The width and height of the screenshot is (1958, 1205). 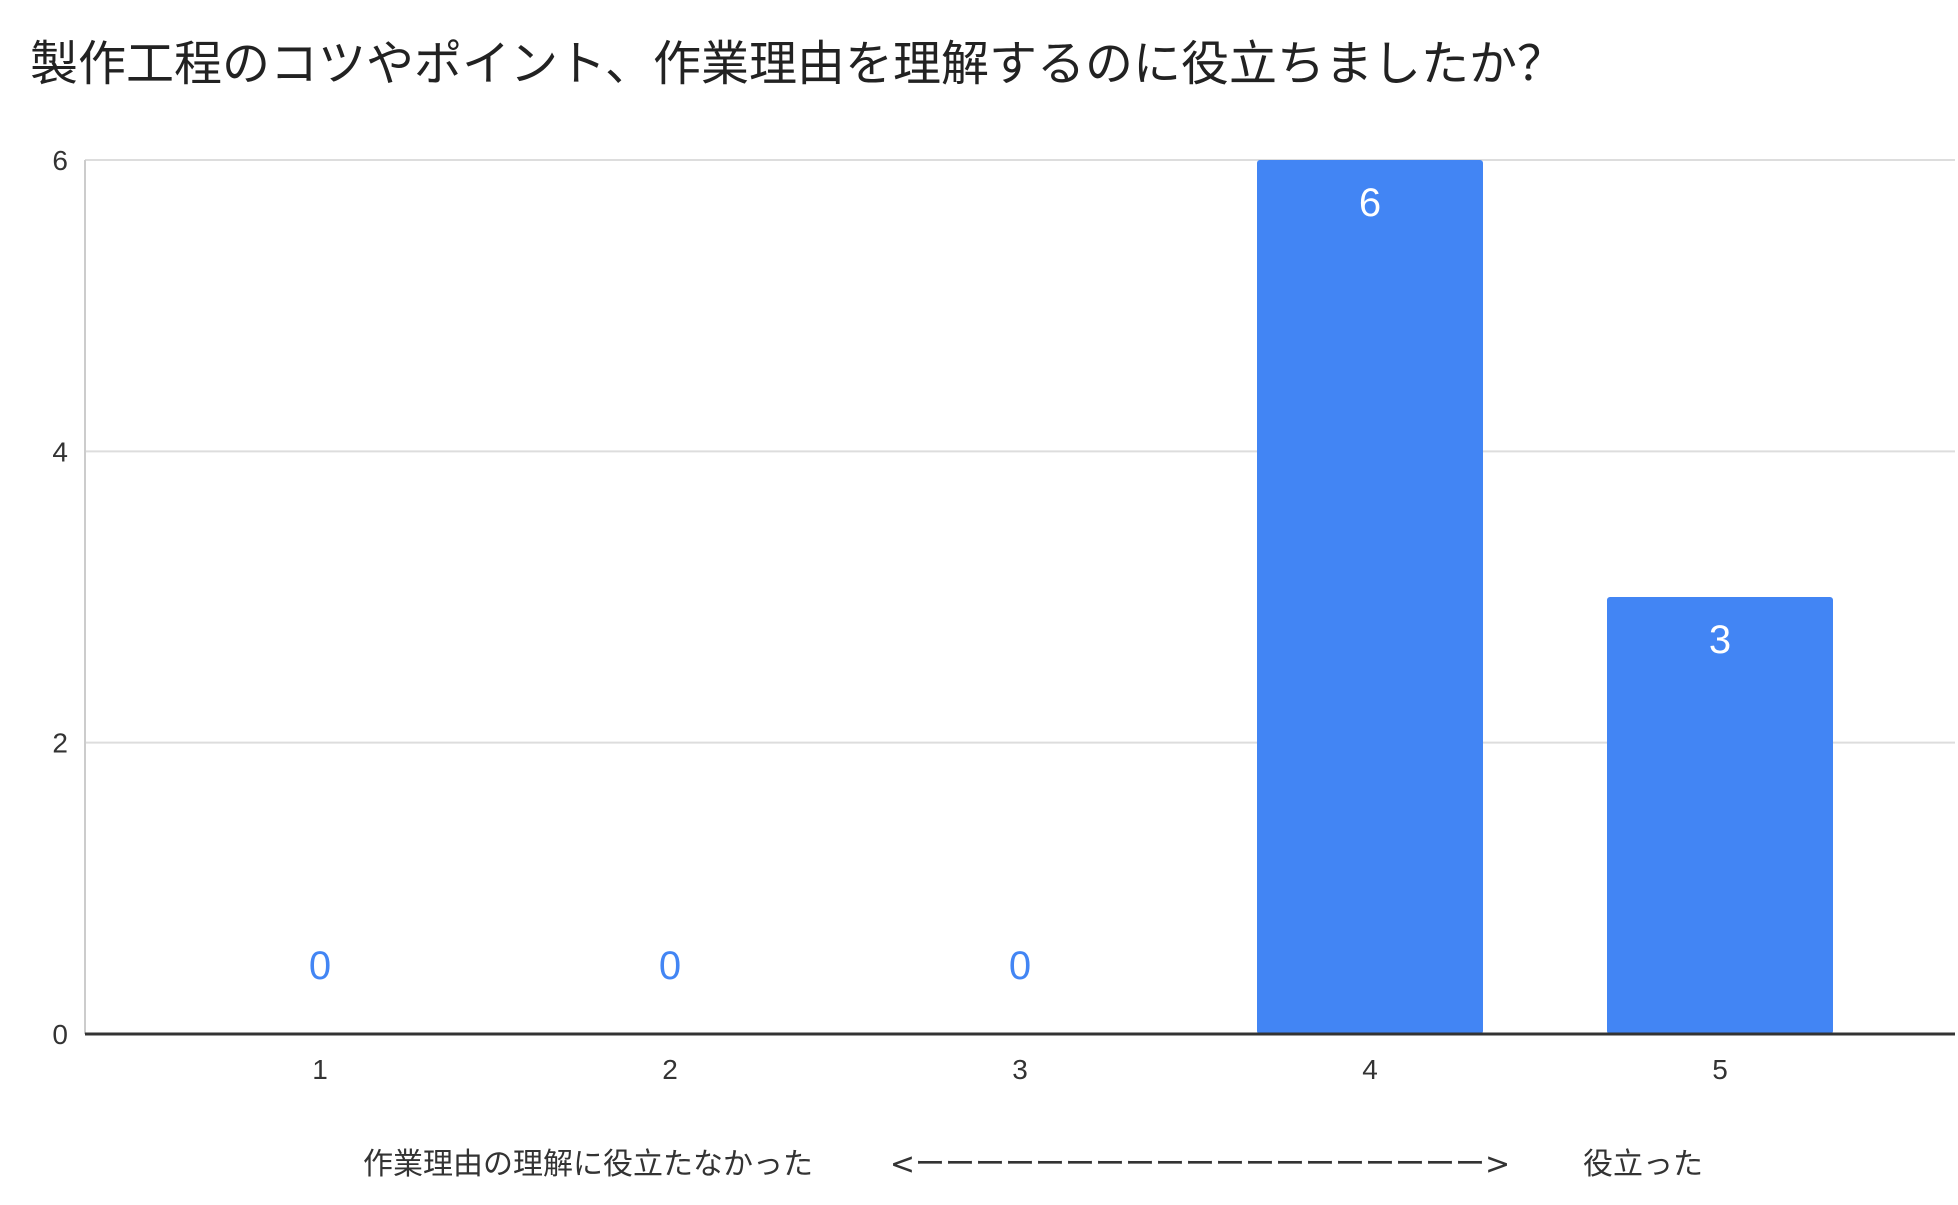 What do you see at coordinates (1720, 640) in the screenshot?
I see `bar-data-label: 3` at bounding box center [1720, 640].